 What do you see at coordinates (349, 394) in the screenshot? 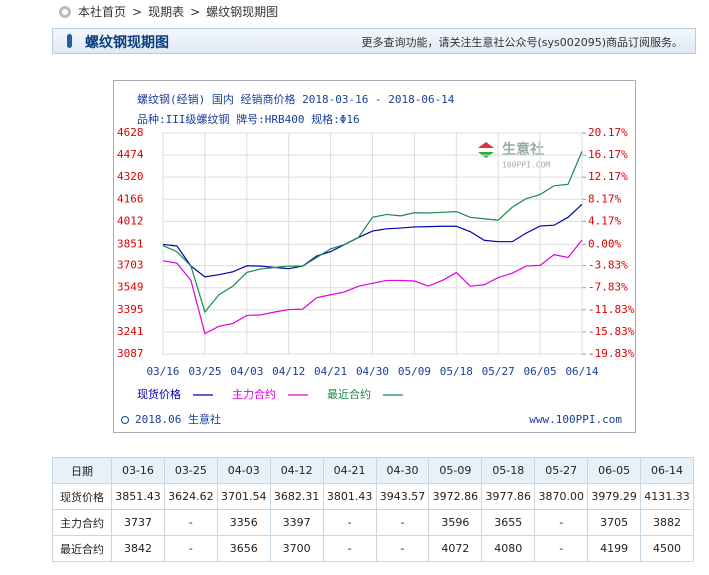
I see `legend-label: 最近合约` at bounding box center [349, 394].